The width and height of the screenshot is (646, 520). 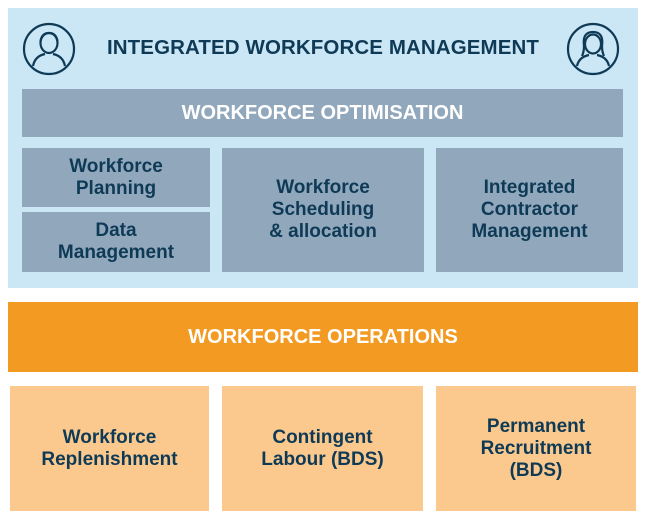 I want to click on contingent-labour-box: Contingent Labour (BDS), so click(x=322, y=448).